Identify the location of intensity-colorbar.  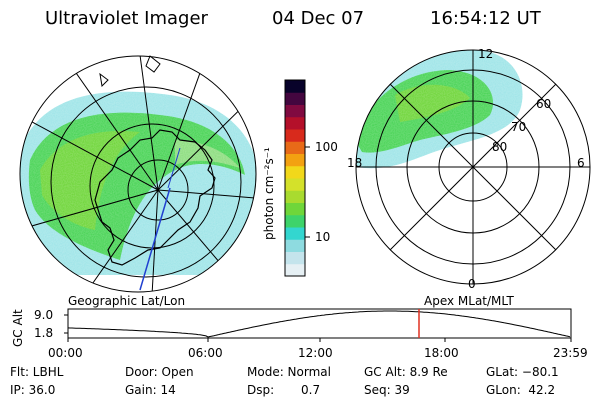
(295, 178).